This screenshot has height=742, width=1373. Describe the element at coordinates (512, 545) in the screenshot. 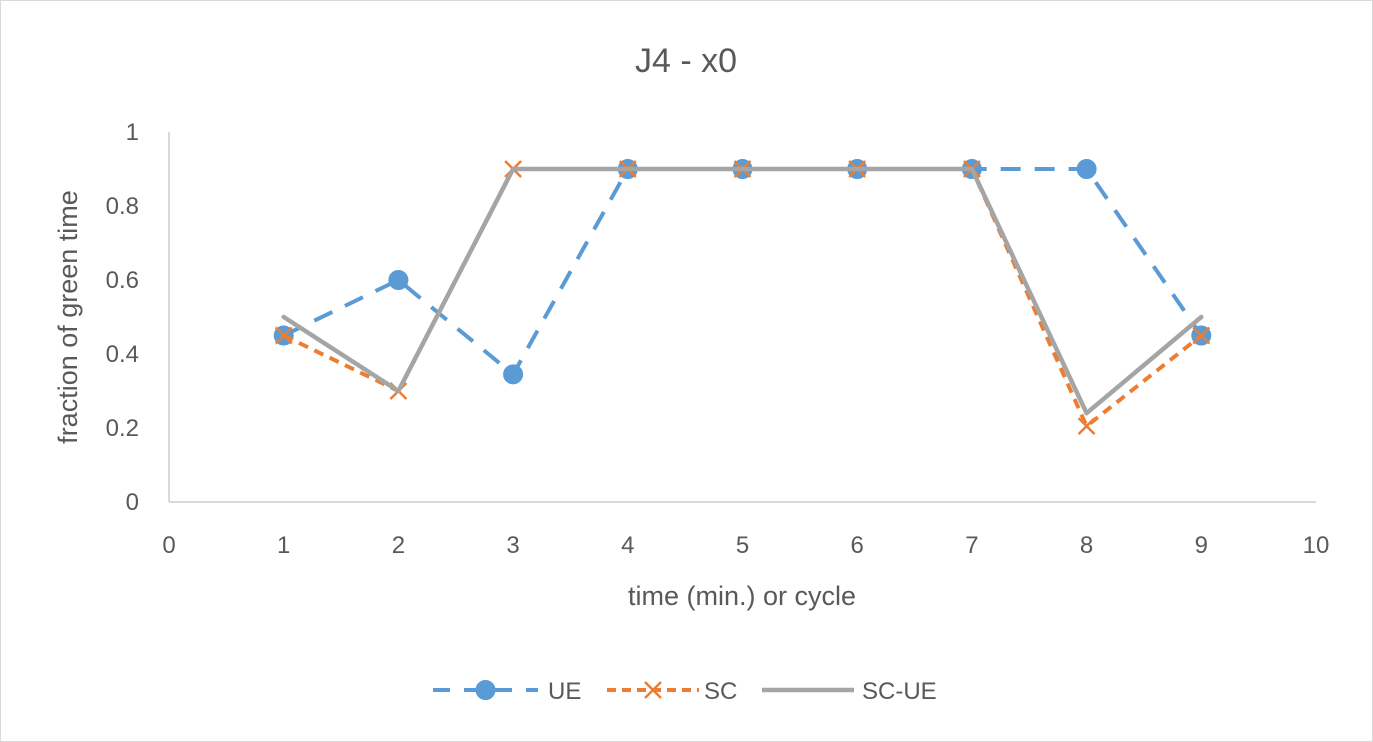

I see `x-tick-label: 3` at that location.